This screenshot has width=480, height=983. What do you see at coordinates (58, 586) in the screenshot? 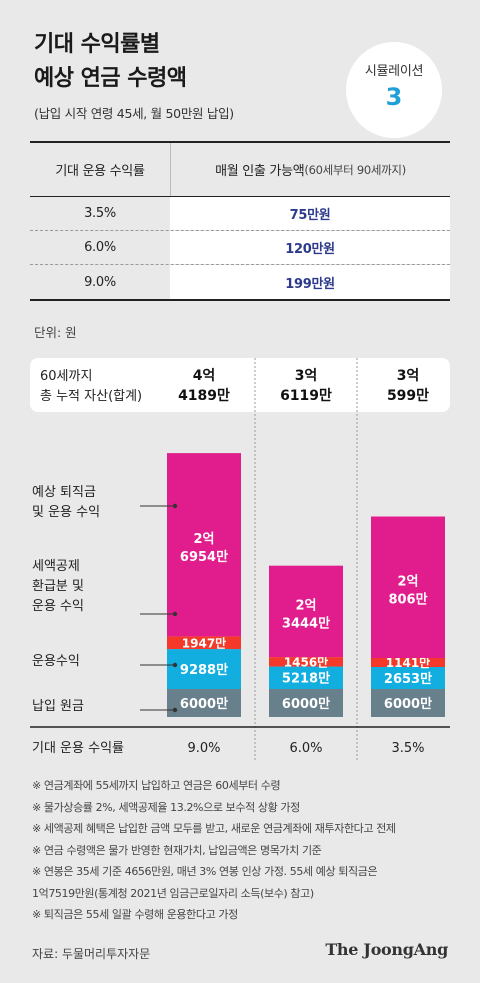
I see `legend-label: 환급분 및` at bounding box center [58, 586].